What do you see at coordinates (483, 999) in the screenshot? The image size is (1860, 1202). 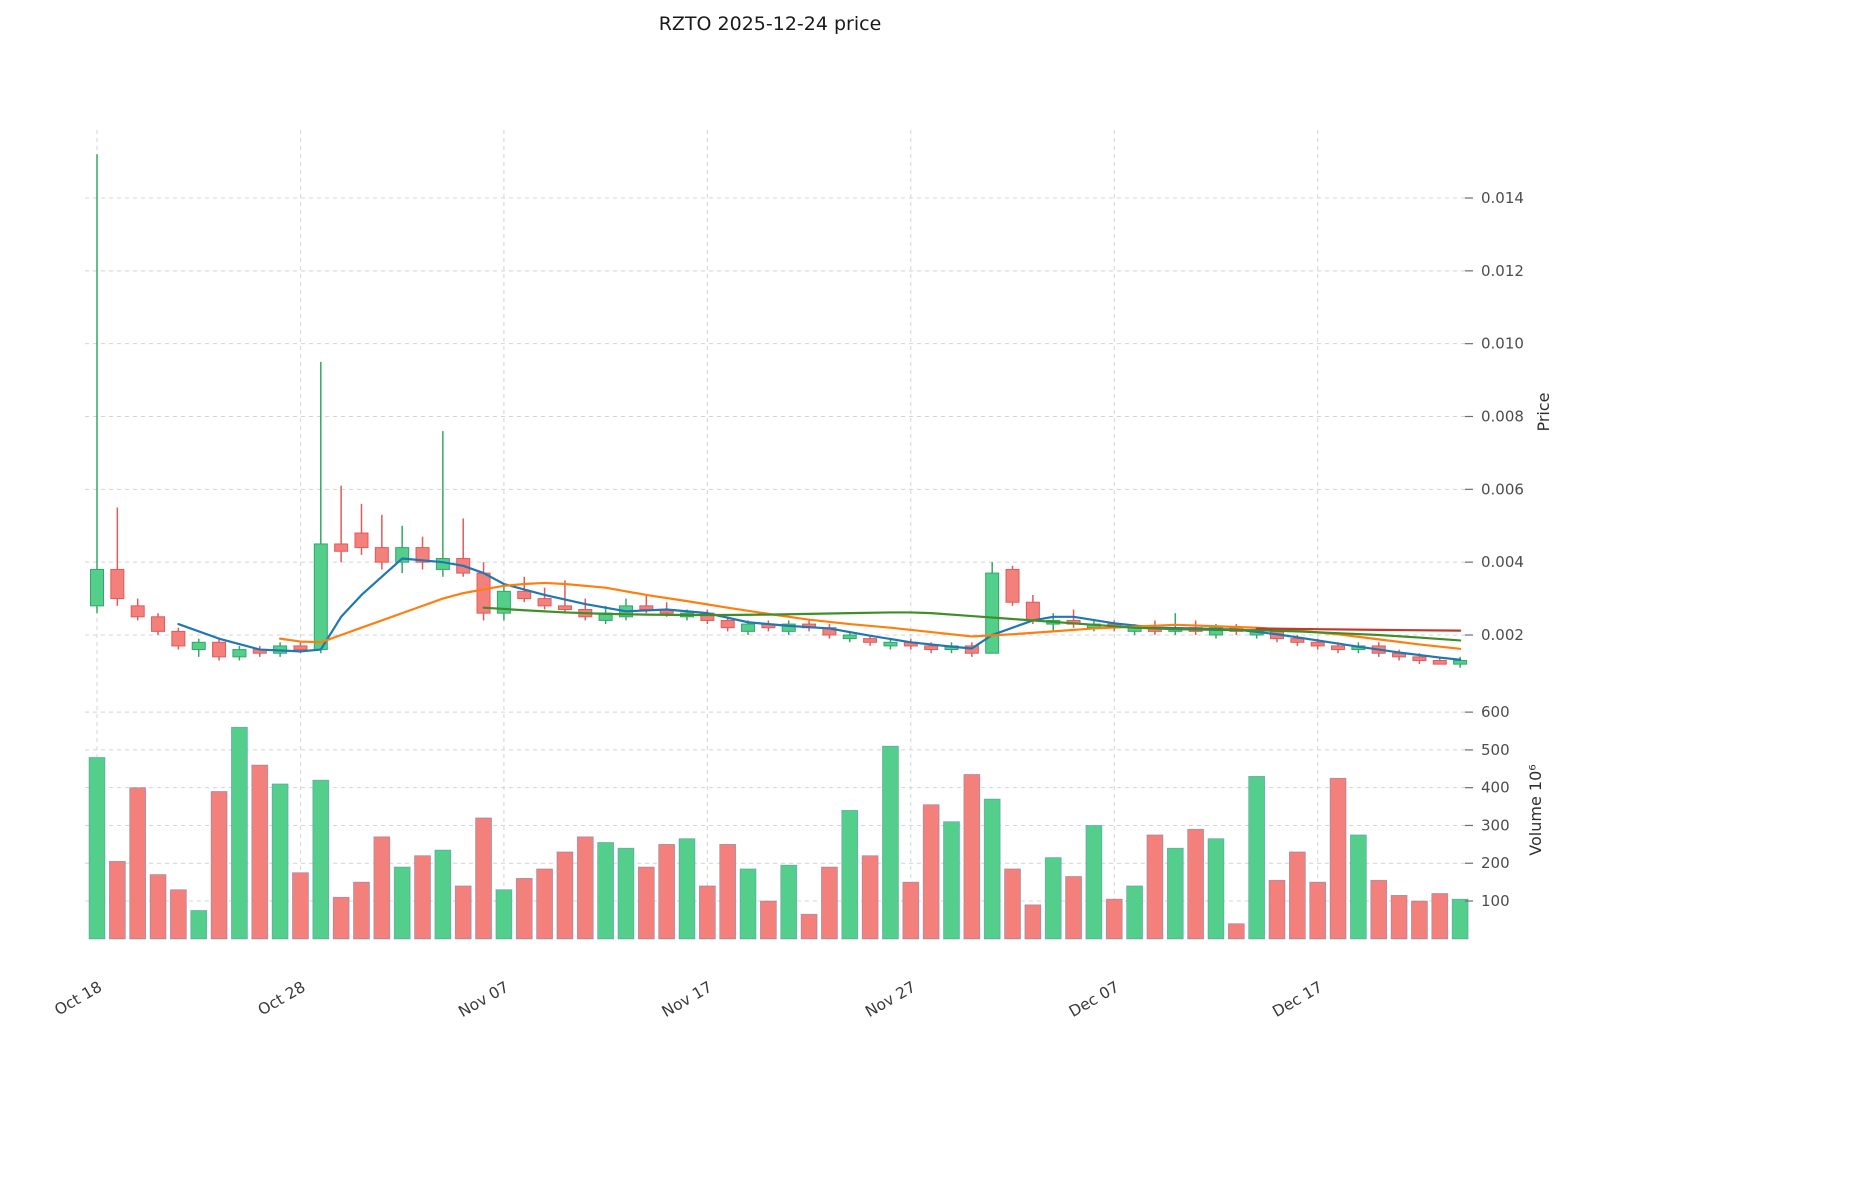 I see `x-tick-label: Nov 07` at bounding box center [483, 999].